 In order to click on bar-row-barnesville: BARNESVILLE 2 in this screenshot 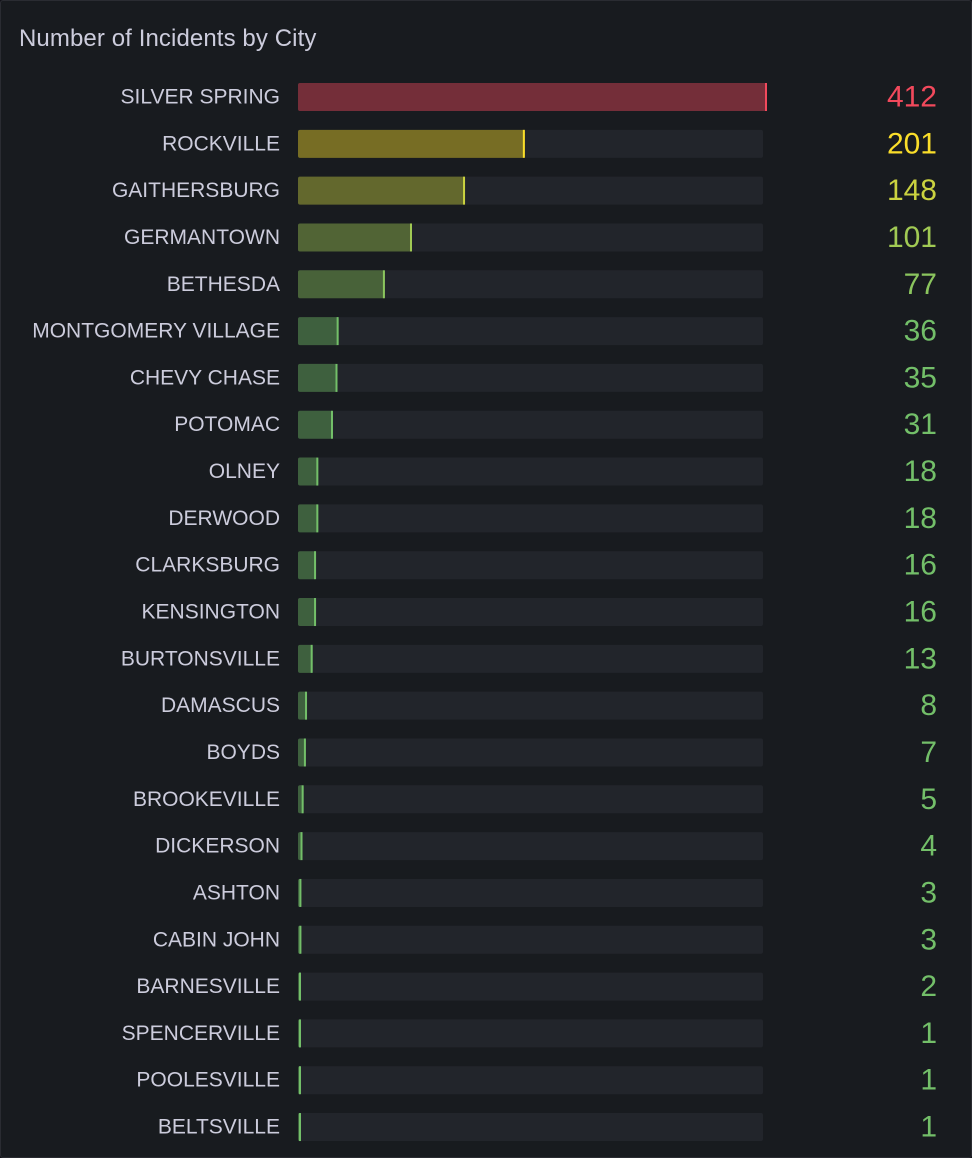, I will do `click(536, 986)`.